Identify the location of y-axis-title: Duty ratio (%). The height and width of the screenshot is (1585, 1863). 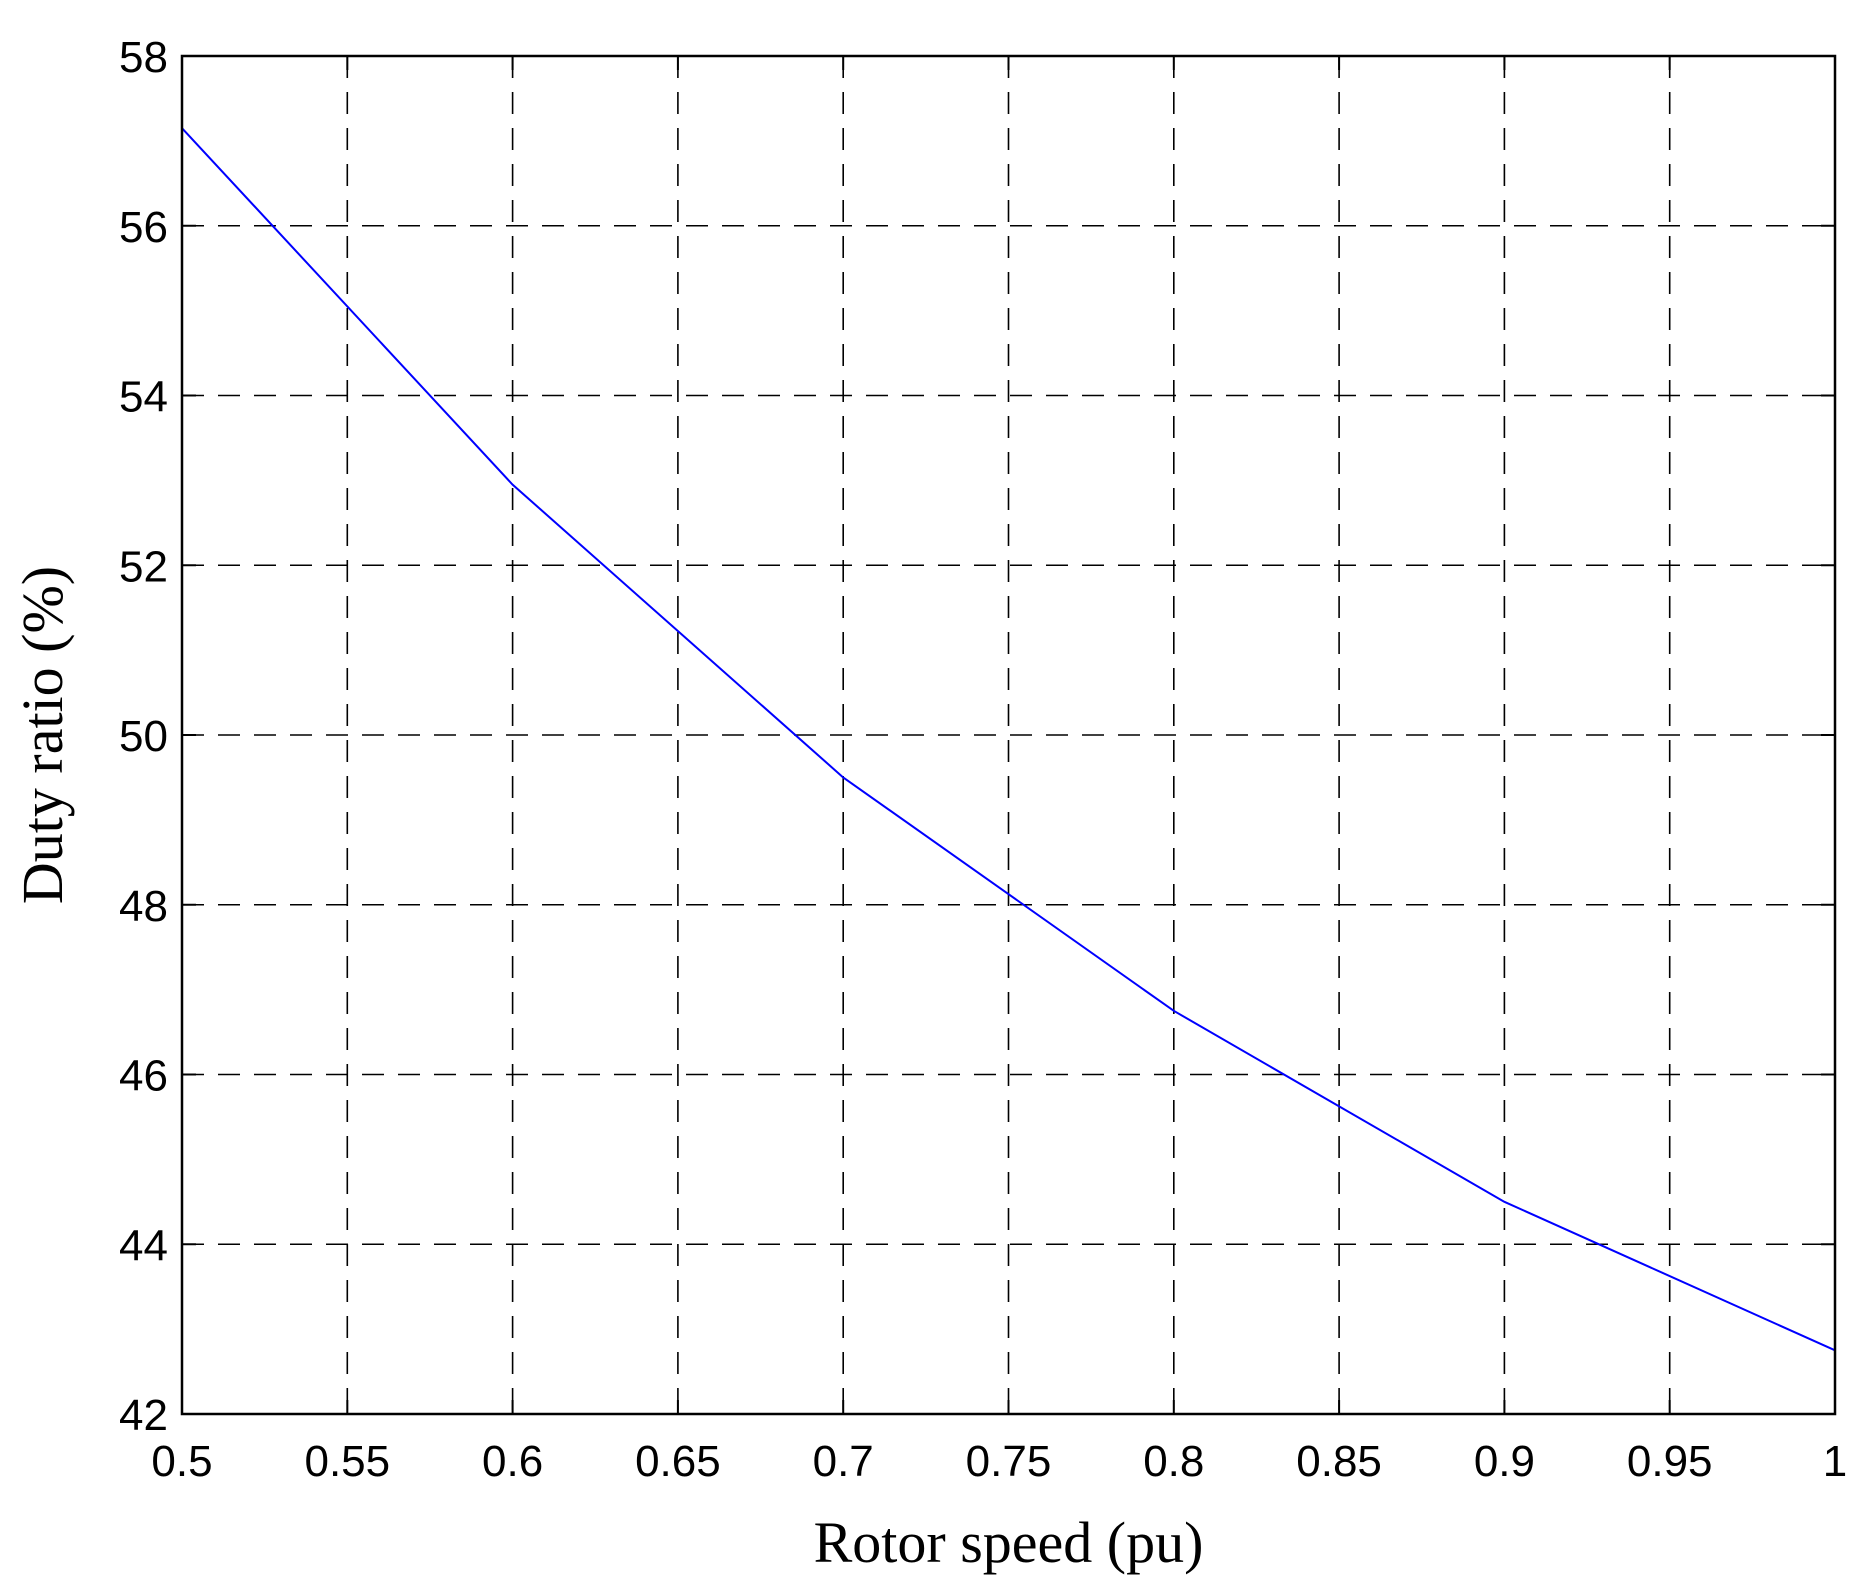
(42, 735).